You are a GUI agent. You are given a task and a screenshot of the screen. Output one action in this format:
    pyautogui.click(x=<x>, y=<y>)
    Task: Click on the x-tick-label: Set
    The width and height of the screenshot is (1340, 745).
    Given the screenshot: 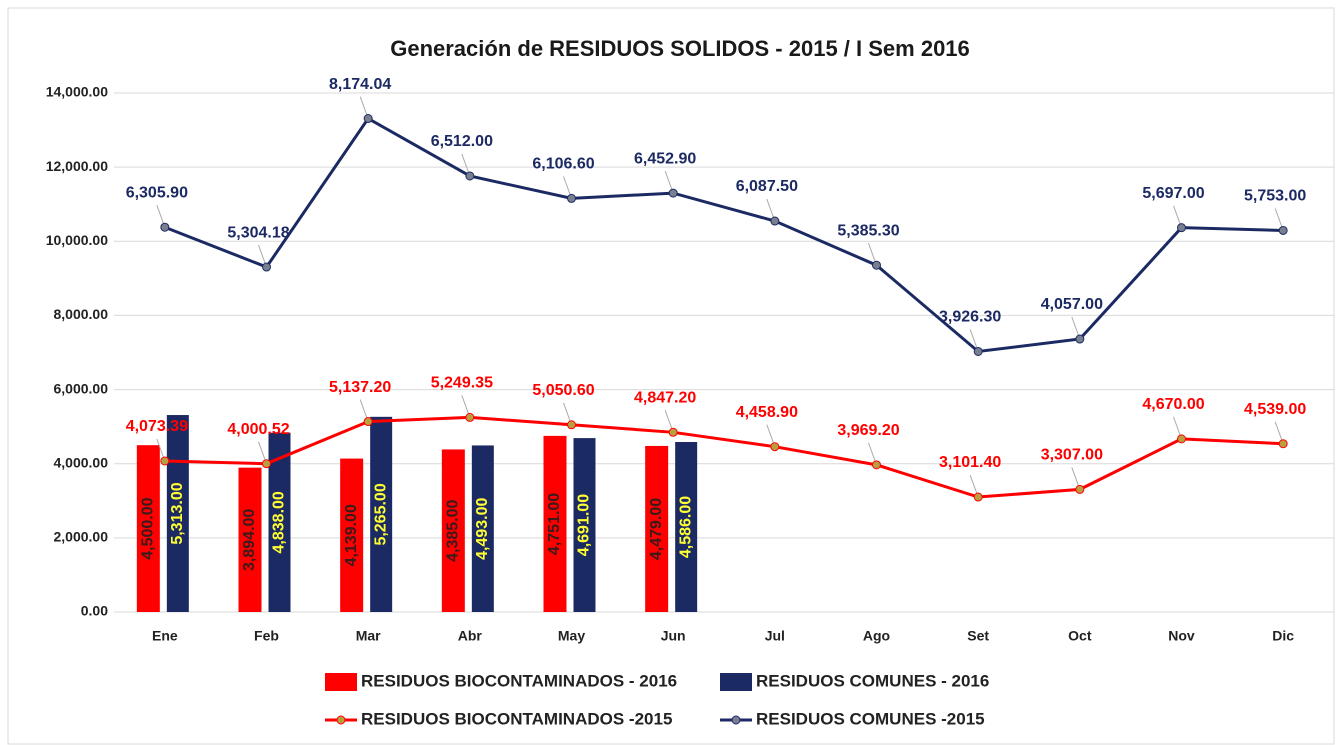 What is the action you would take?
    pyautogui.click(x=978, y=636)
    